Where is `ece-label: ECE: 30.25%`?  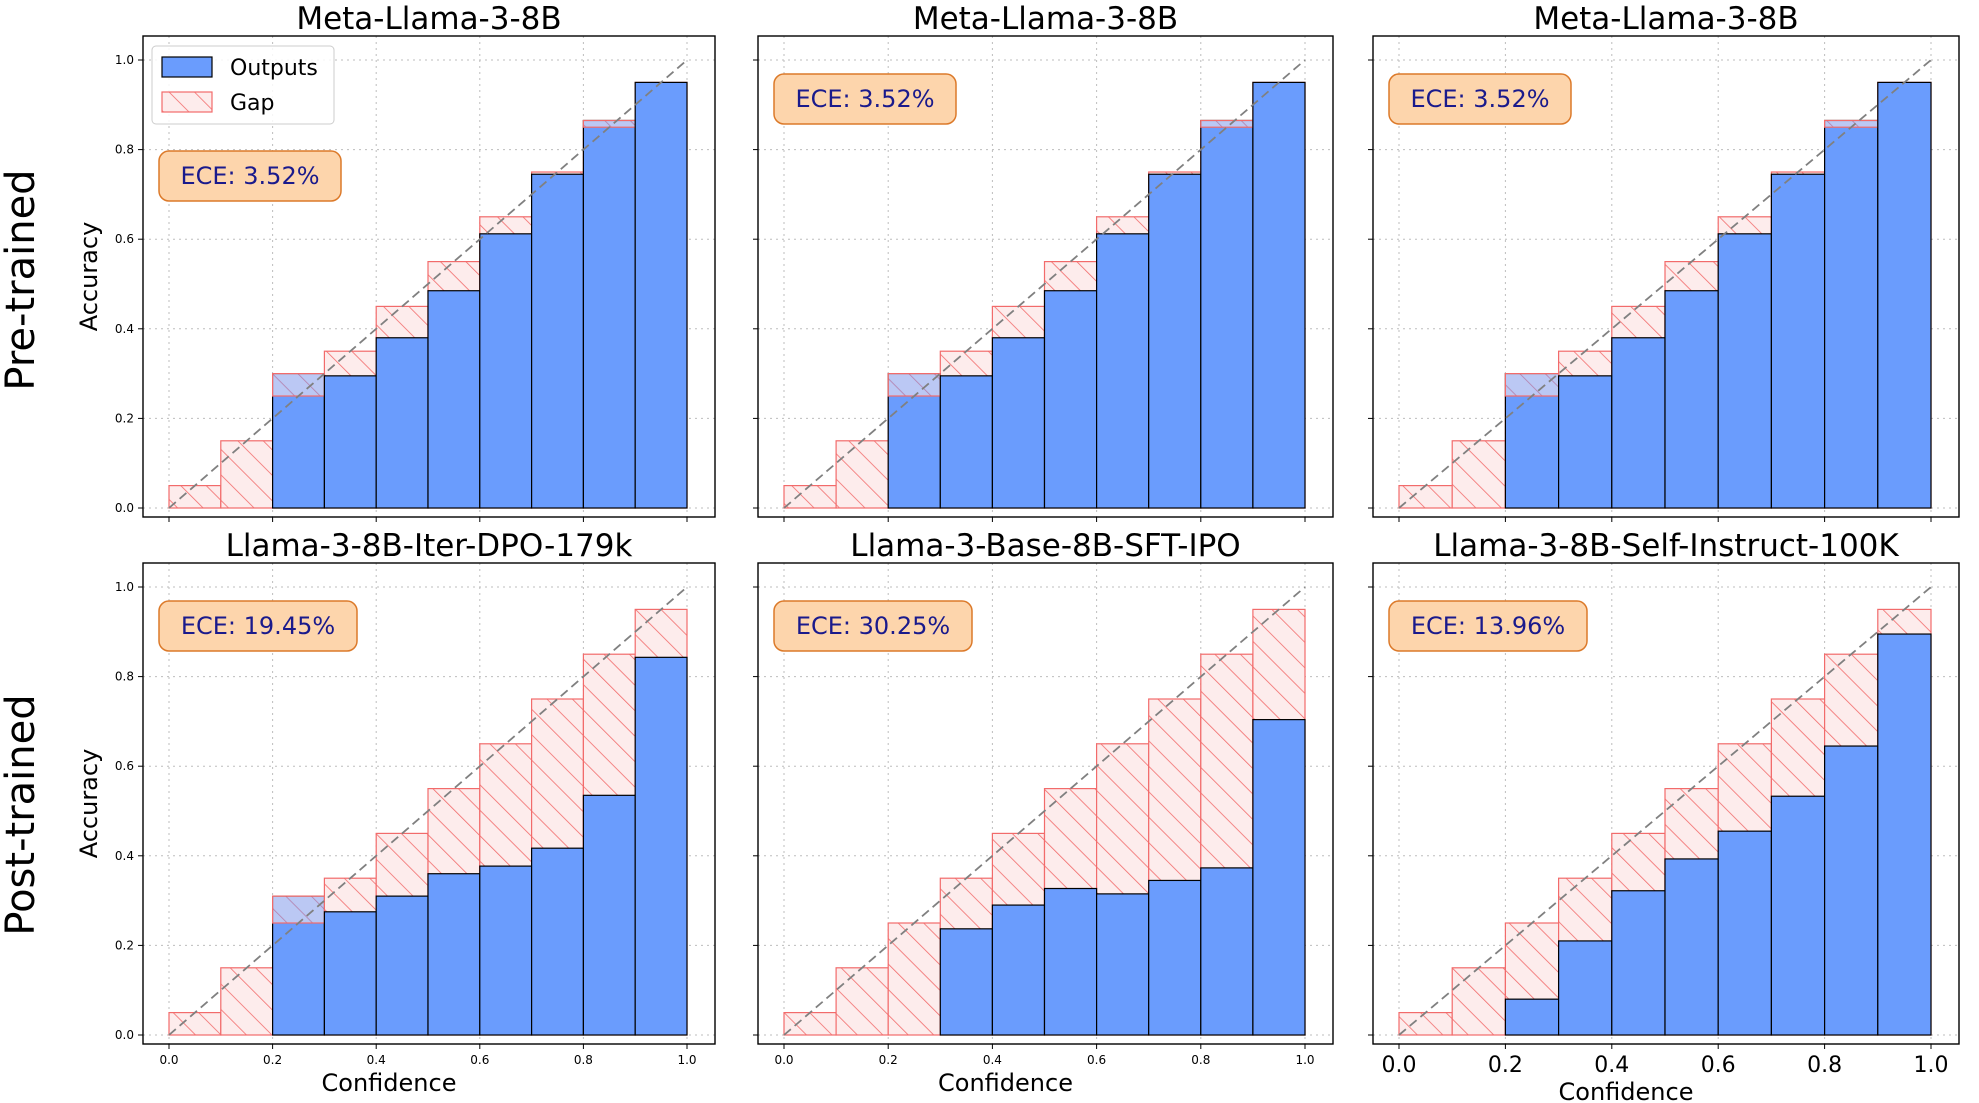
ece-label: ECE: 30.25% is located at coordinates (873, 626).